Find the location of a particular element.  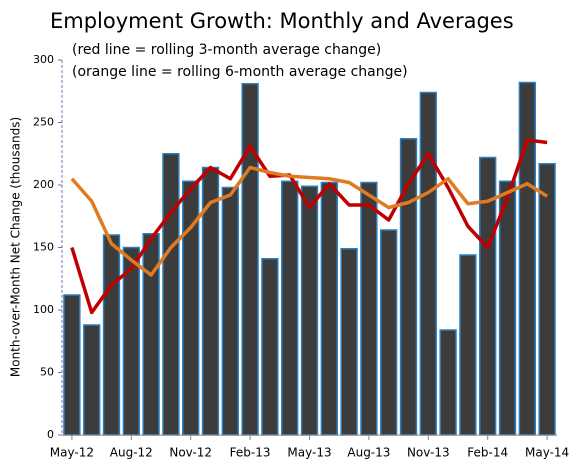

y-tick-label: 250 is located at coordinates (43, 122).